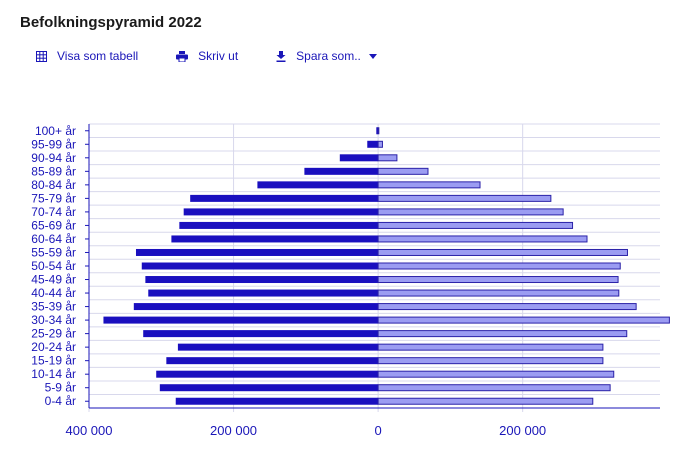 Image resolution: width=690 pixels, height=472 pixels. What do you see at coordinates (55, 131) in the screenshot?
I see `y-tick-label: 100+ år` at bounding box center [55, 131].